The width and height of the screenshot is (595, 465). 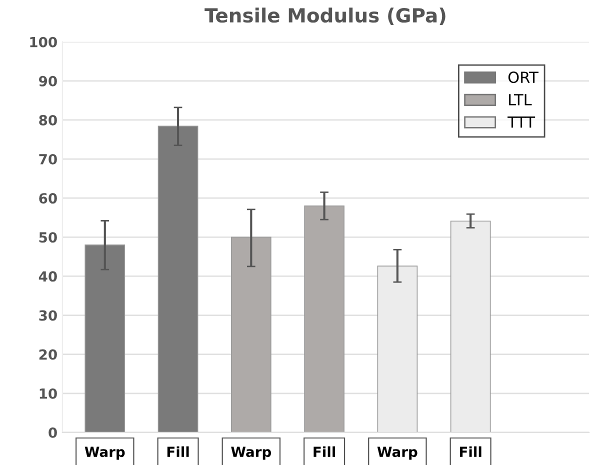 I want to click on y-tick-label: 40, so click(x=47, y=276).